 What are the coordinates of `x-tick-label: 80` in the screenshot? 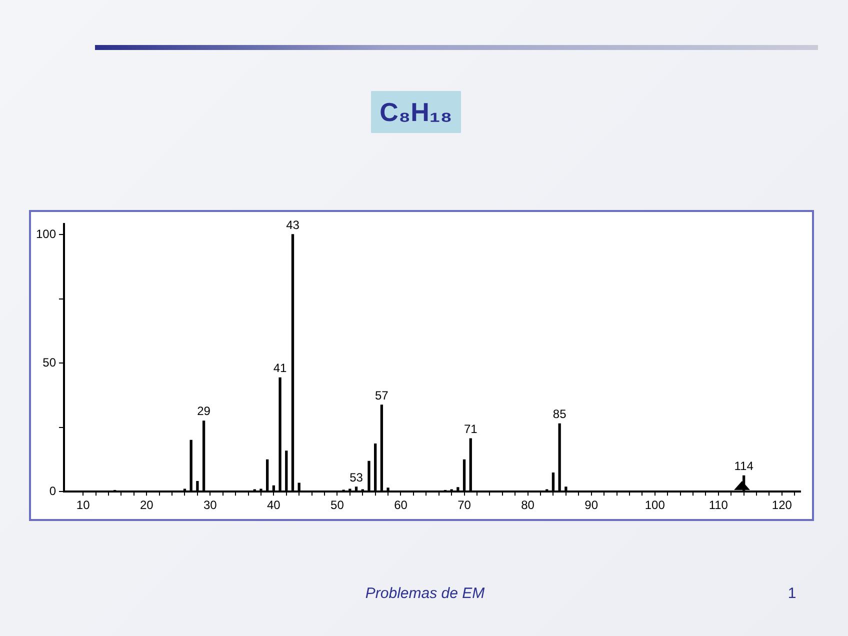 It's located at (528, 505).